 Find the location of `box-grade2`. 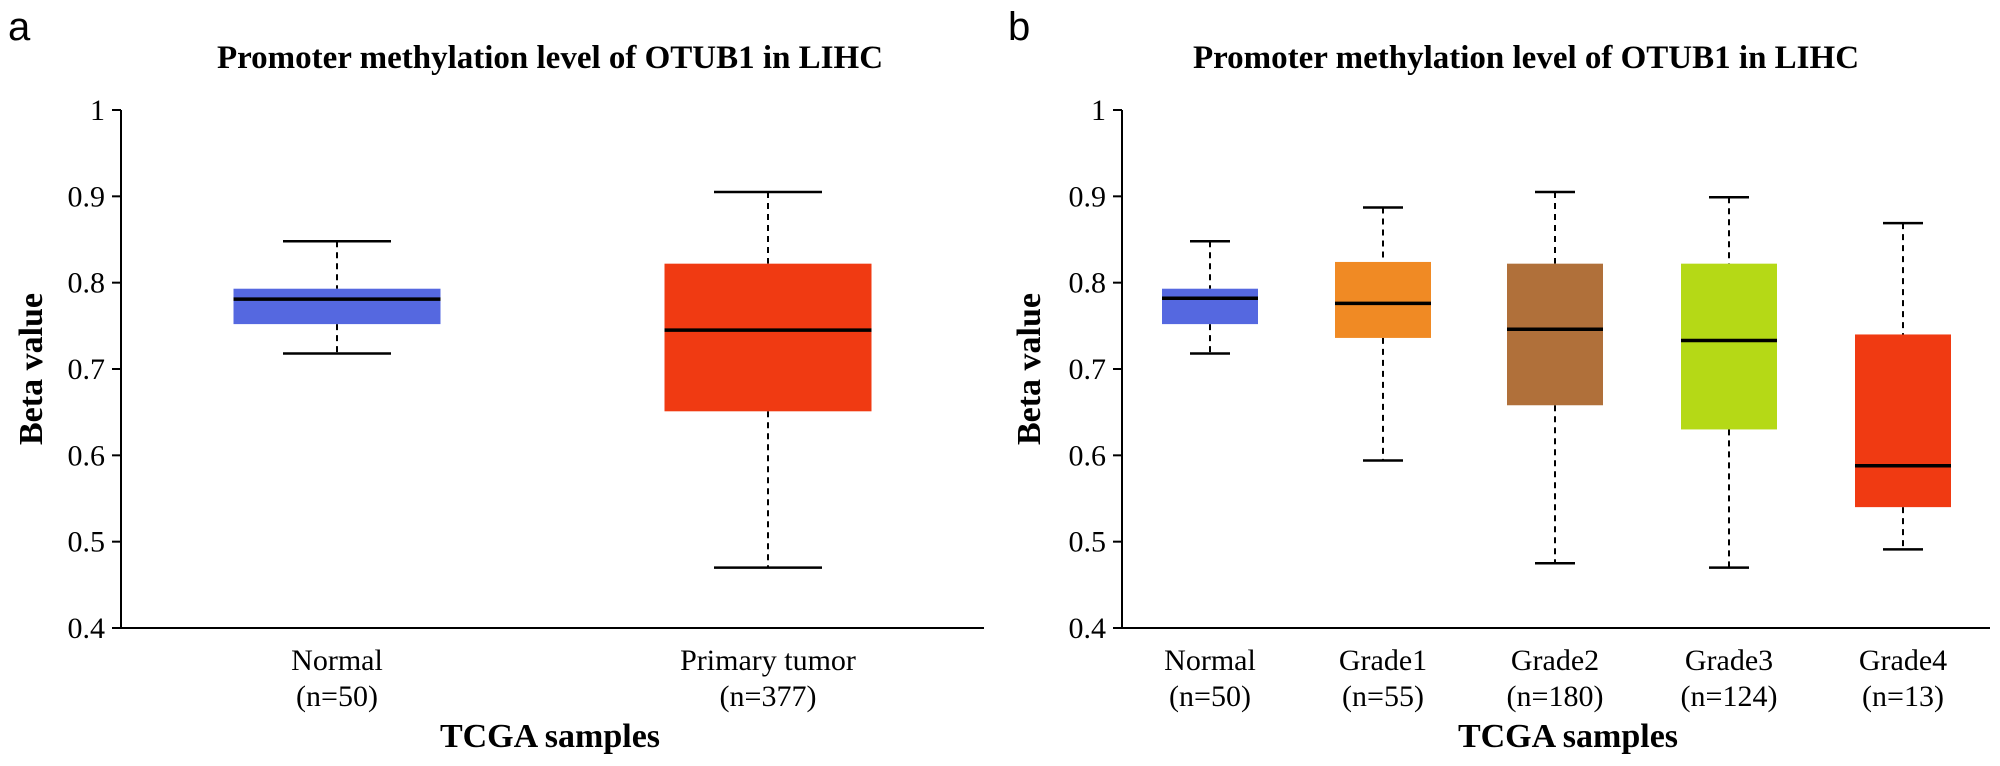

box-grade2 is located at coordinates (1555, 377).